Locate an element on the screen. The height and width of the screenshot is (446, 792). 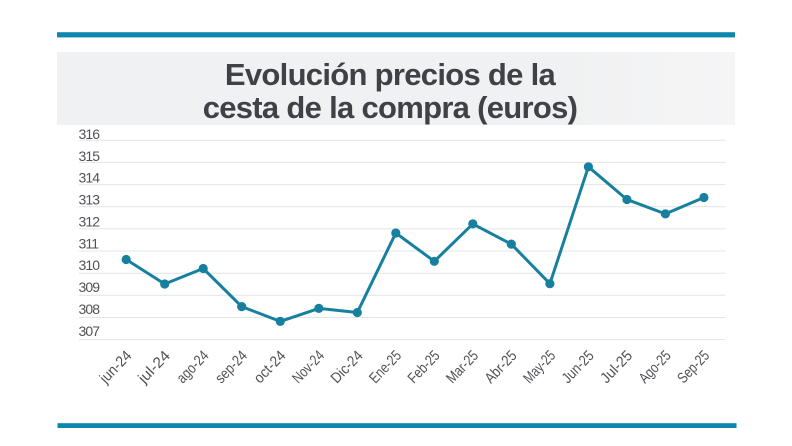
svg-text: cesta de la compra (euros) is located at coordinates (390, 107).